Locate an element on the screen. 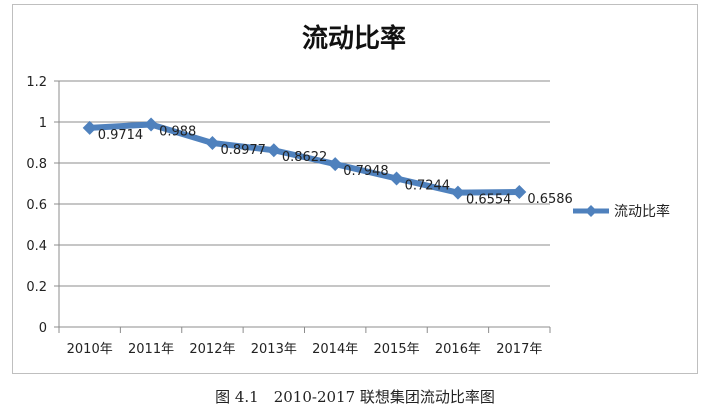 The width and height of the screenshot is (710, 409). legend-label: 流动比率 is located at coordinates (642, 211).